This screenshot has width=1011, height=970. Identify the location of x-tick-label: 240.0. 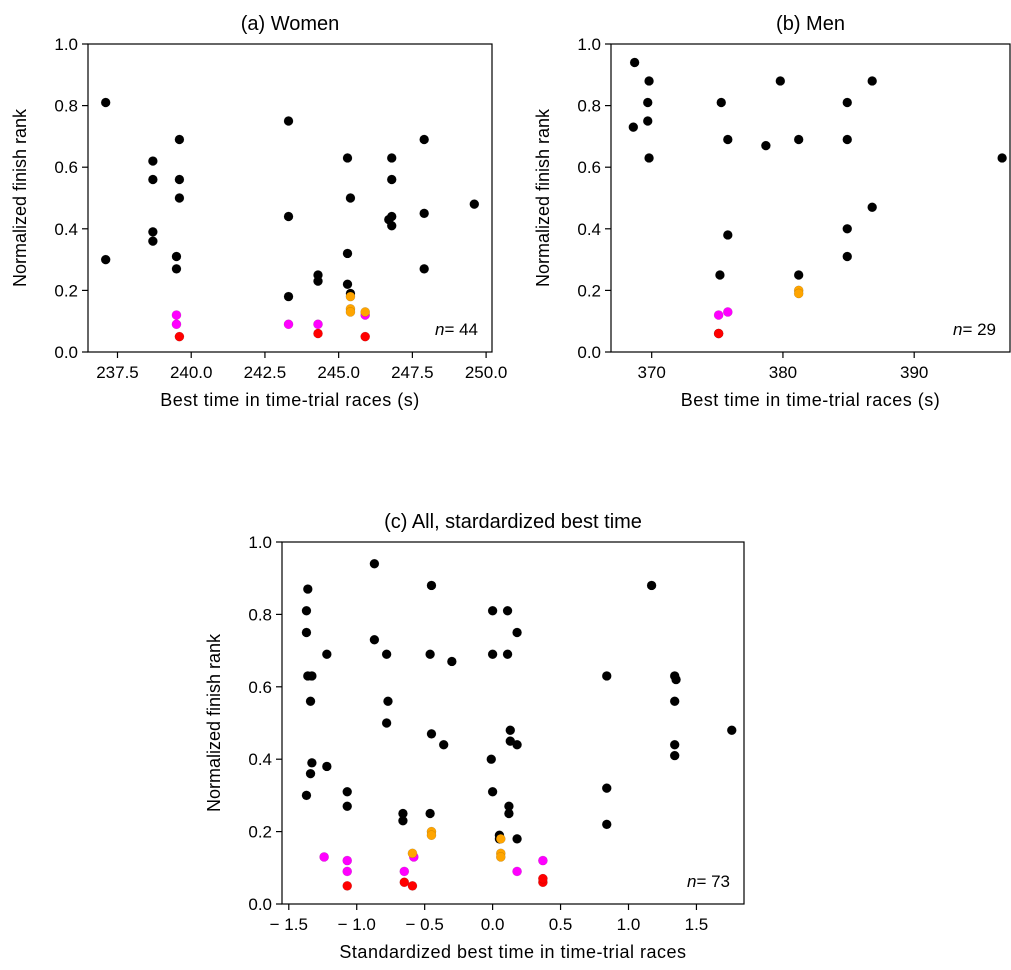
(191, 372).